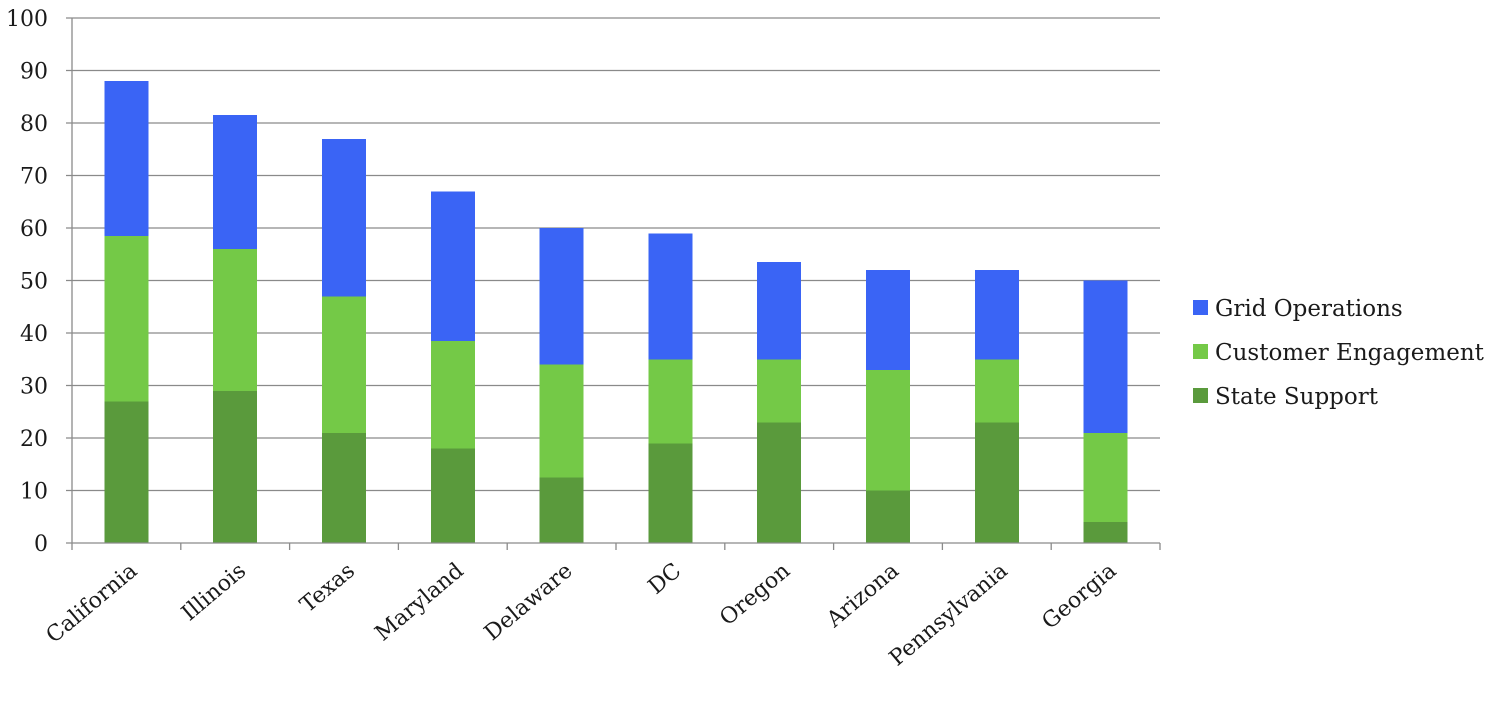  Describe the element at coordinates (1105, 532) in the screenshot. I see `bar-georgia-state-support` at that location.